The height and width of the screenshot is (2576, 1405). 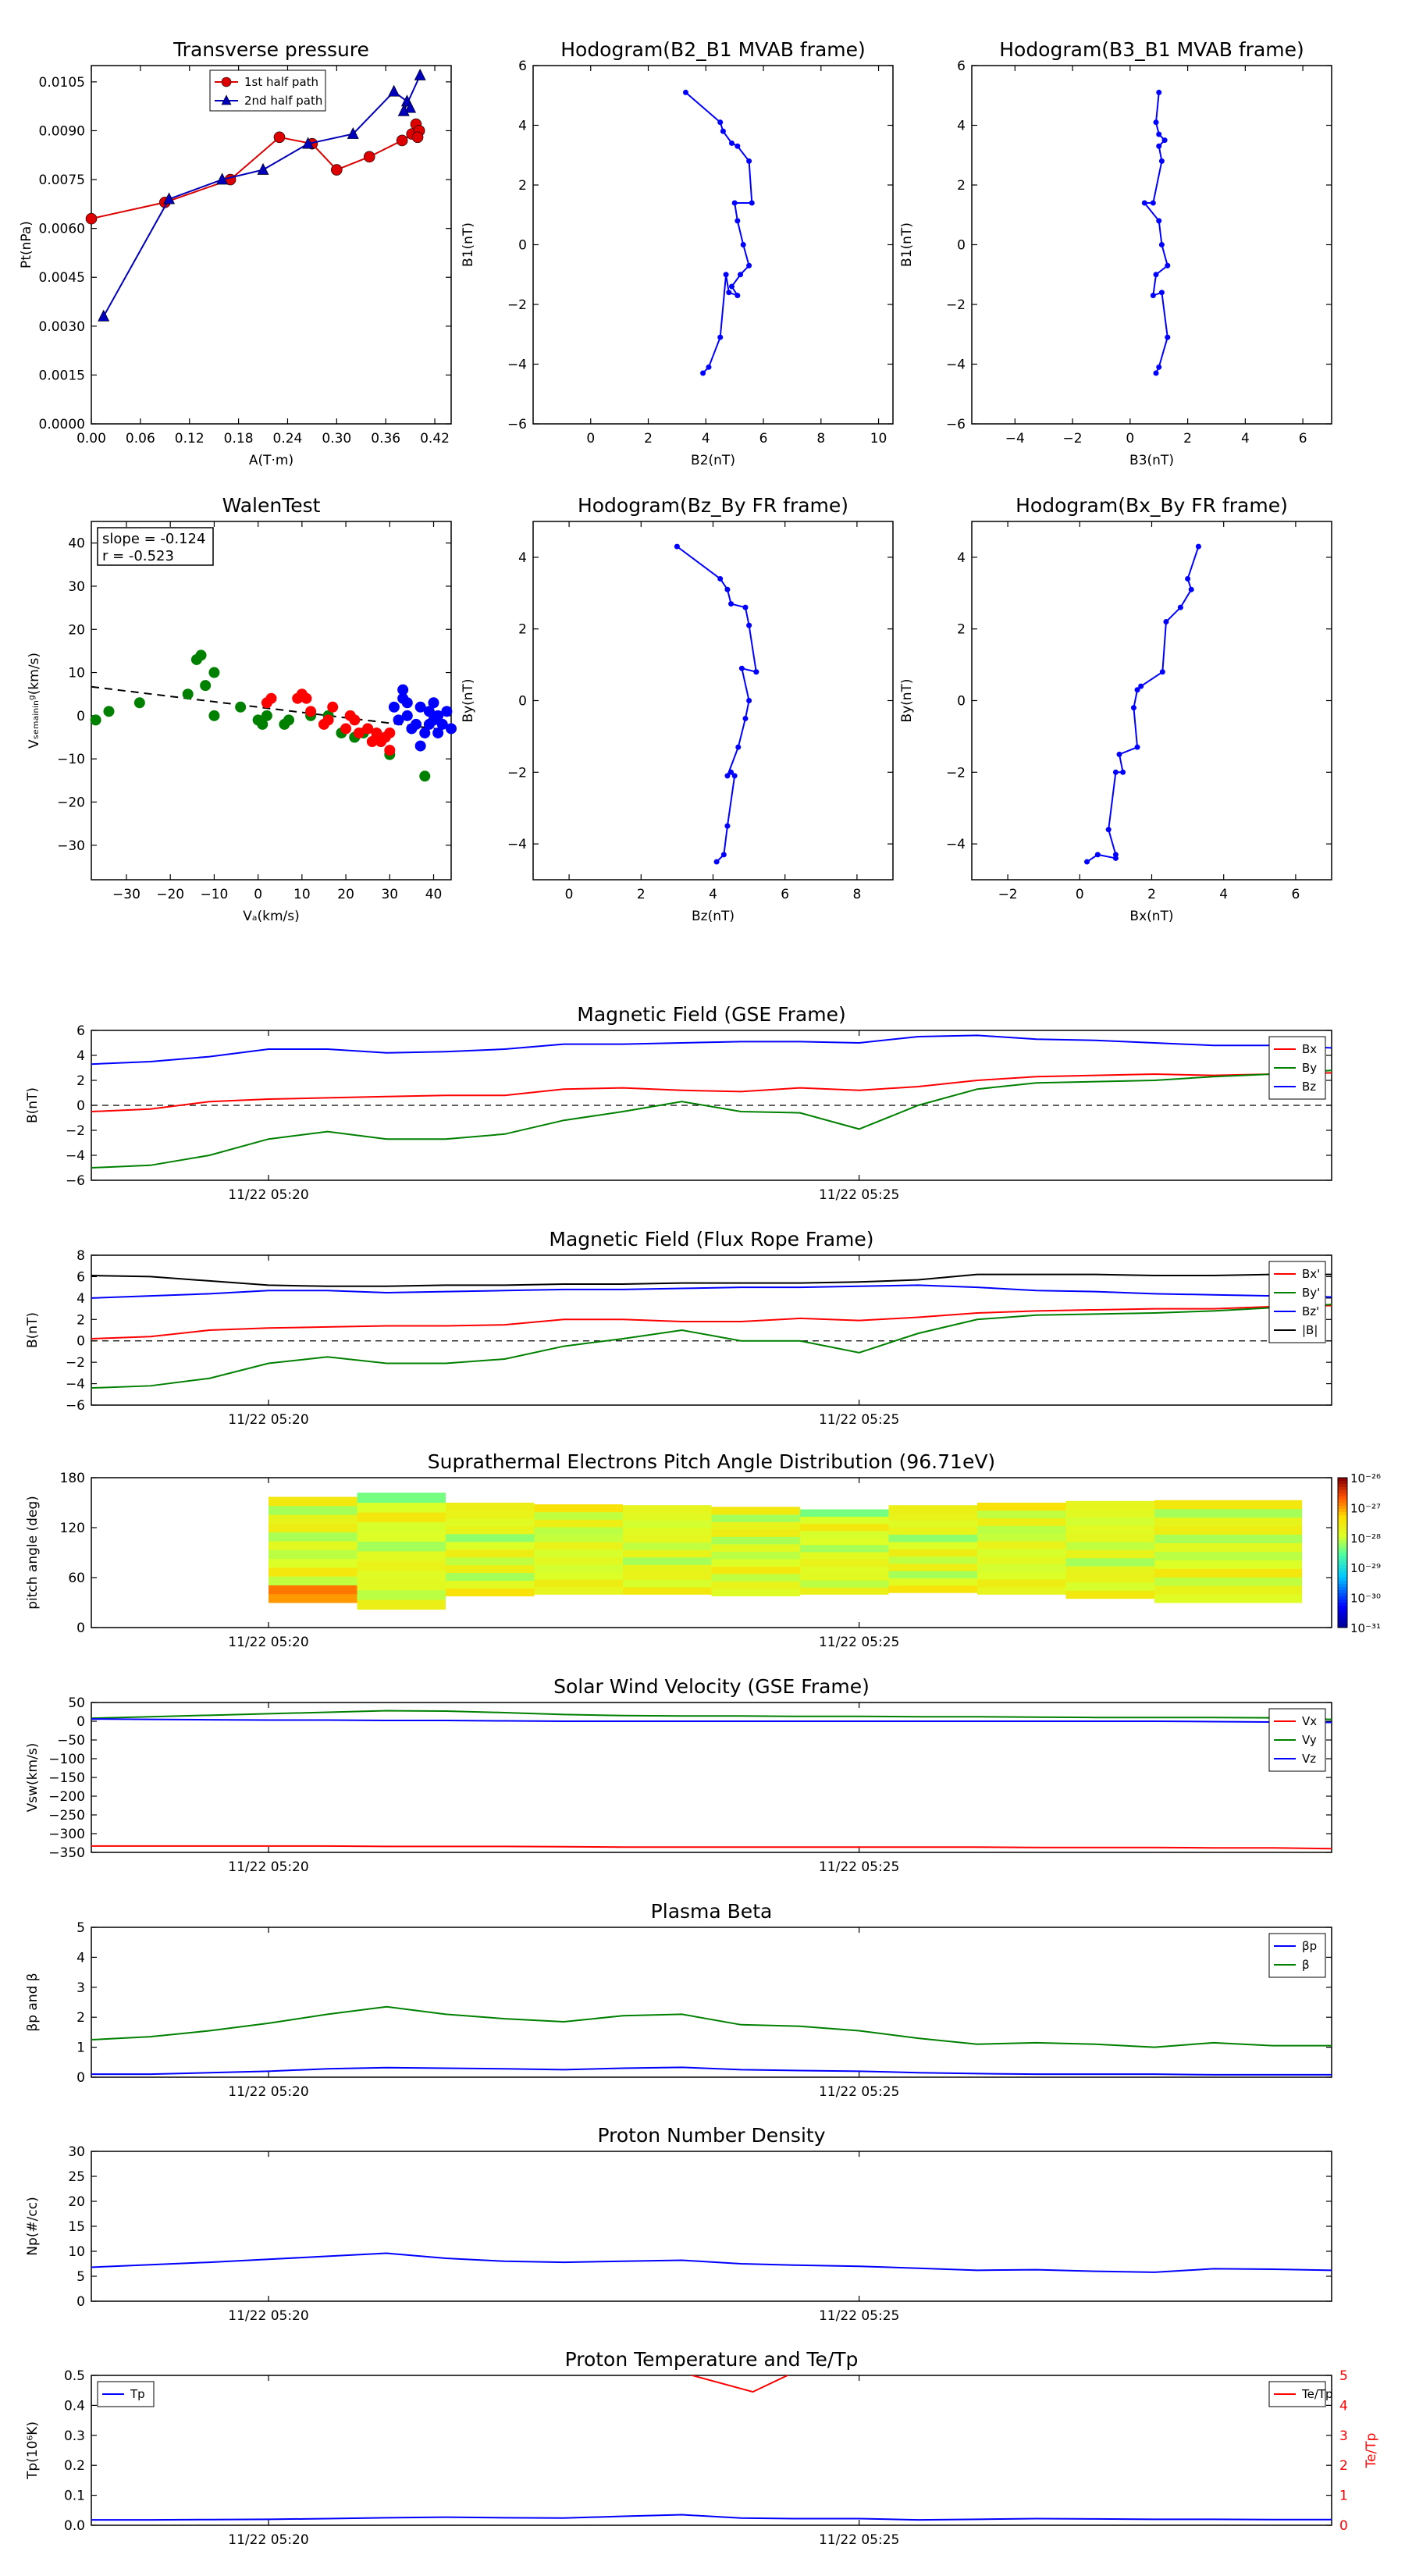 I want to click on legend-label: βp, so click(x=1309, y=1946).